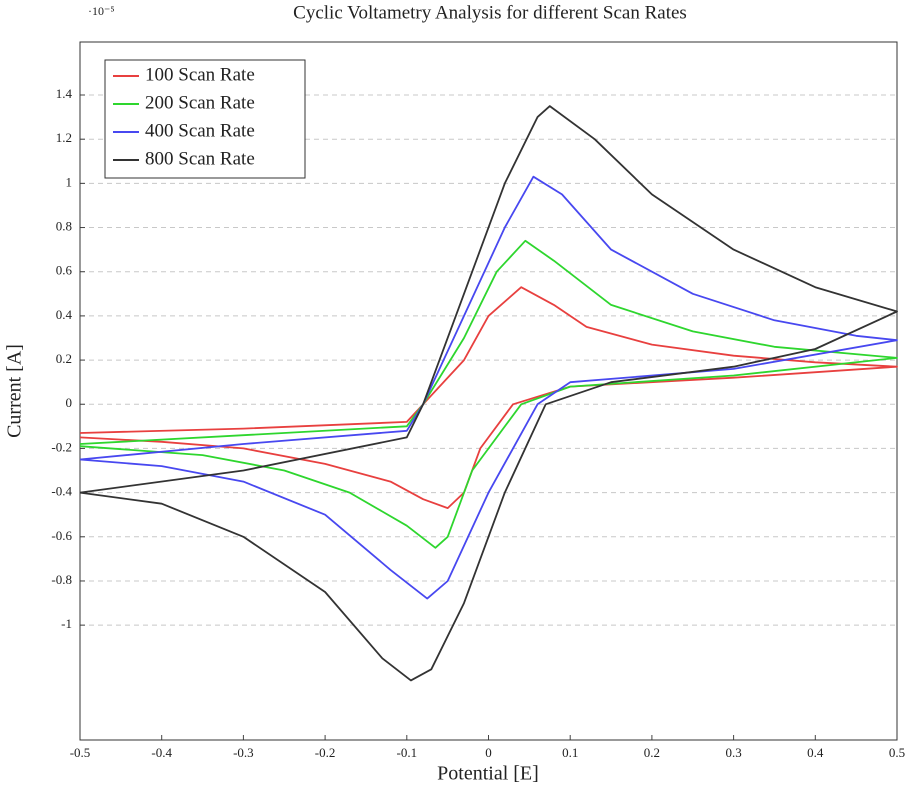 The height and width of the screenshot is (792, 910). I want to click on x-tick-label: -0.3, so click(243, 752).